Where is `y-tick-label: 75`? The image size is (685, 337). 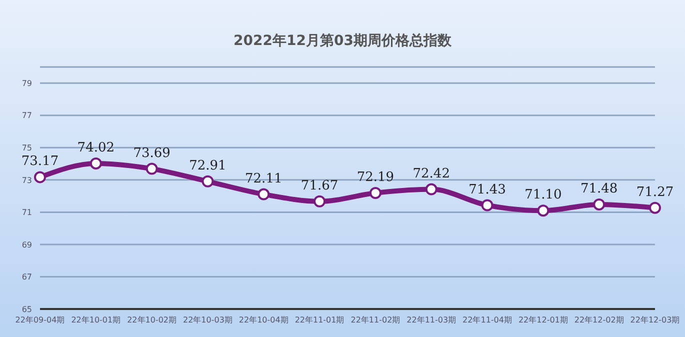
y-tick-label: 75 is located at coordinates (27, 148).